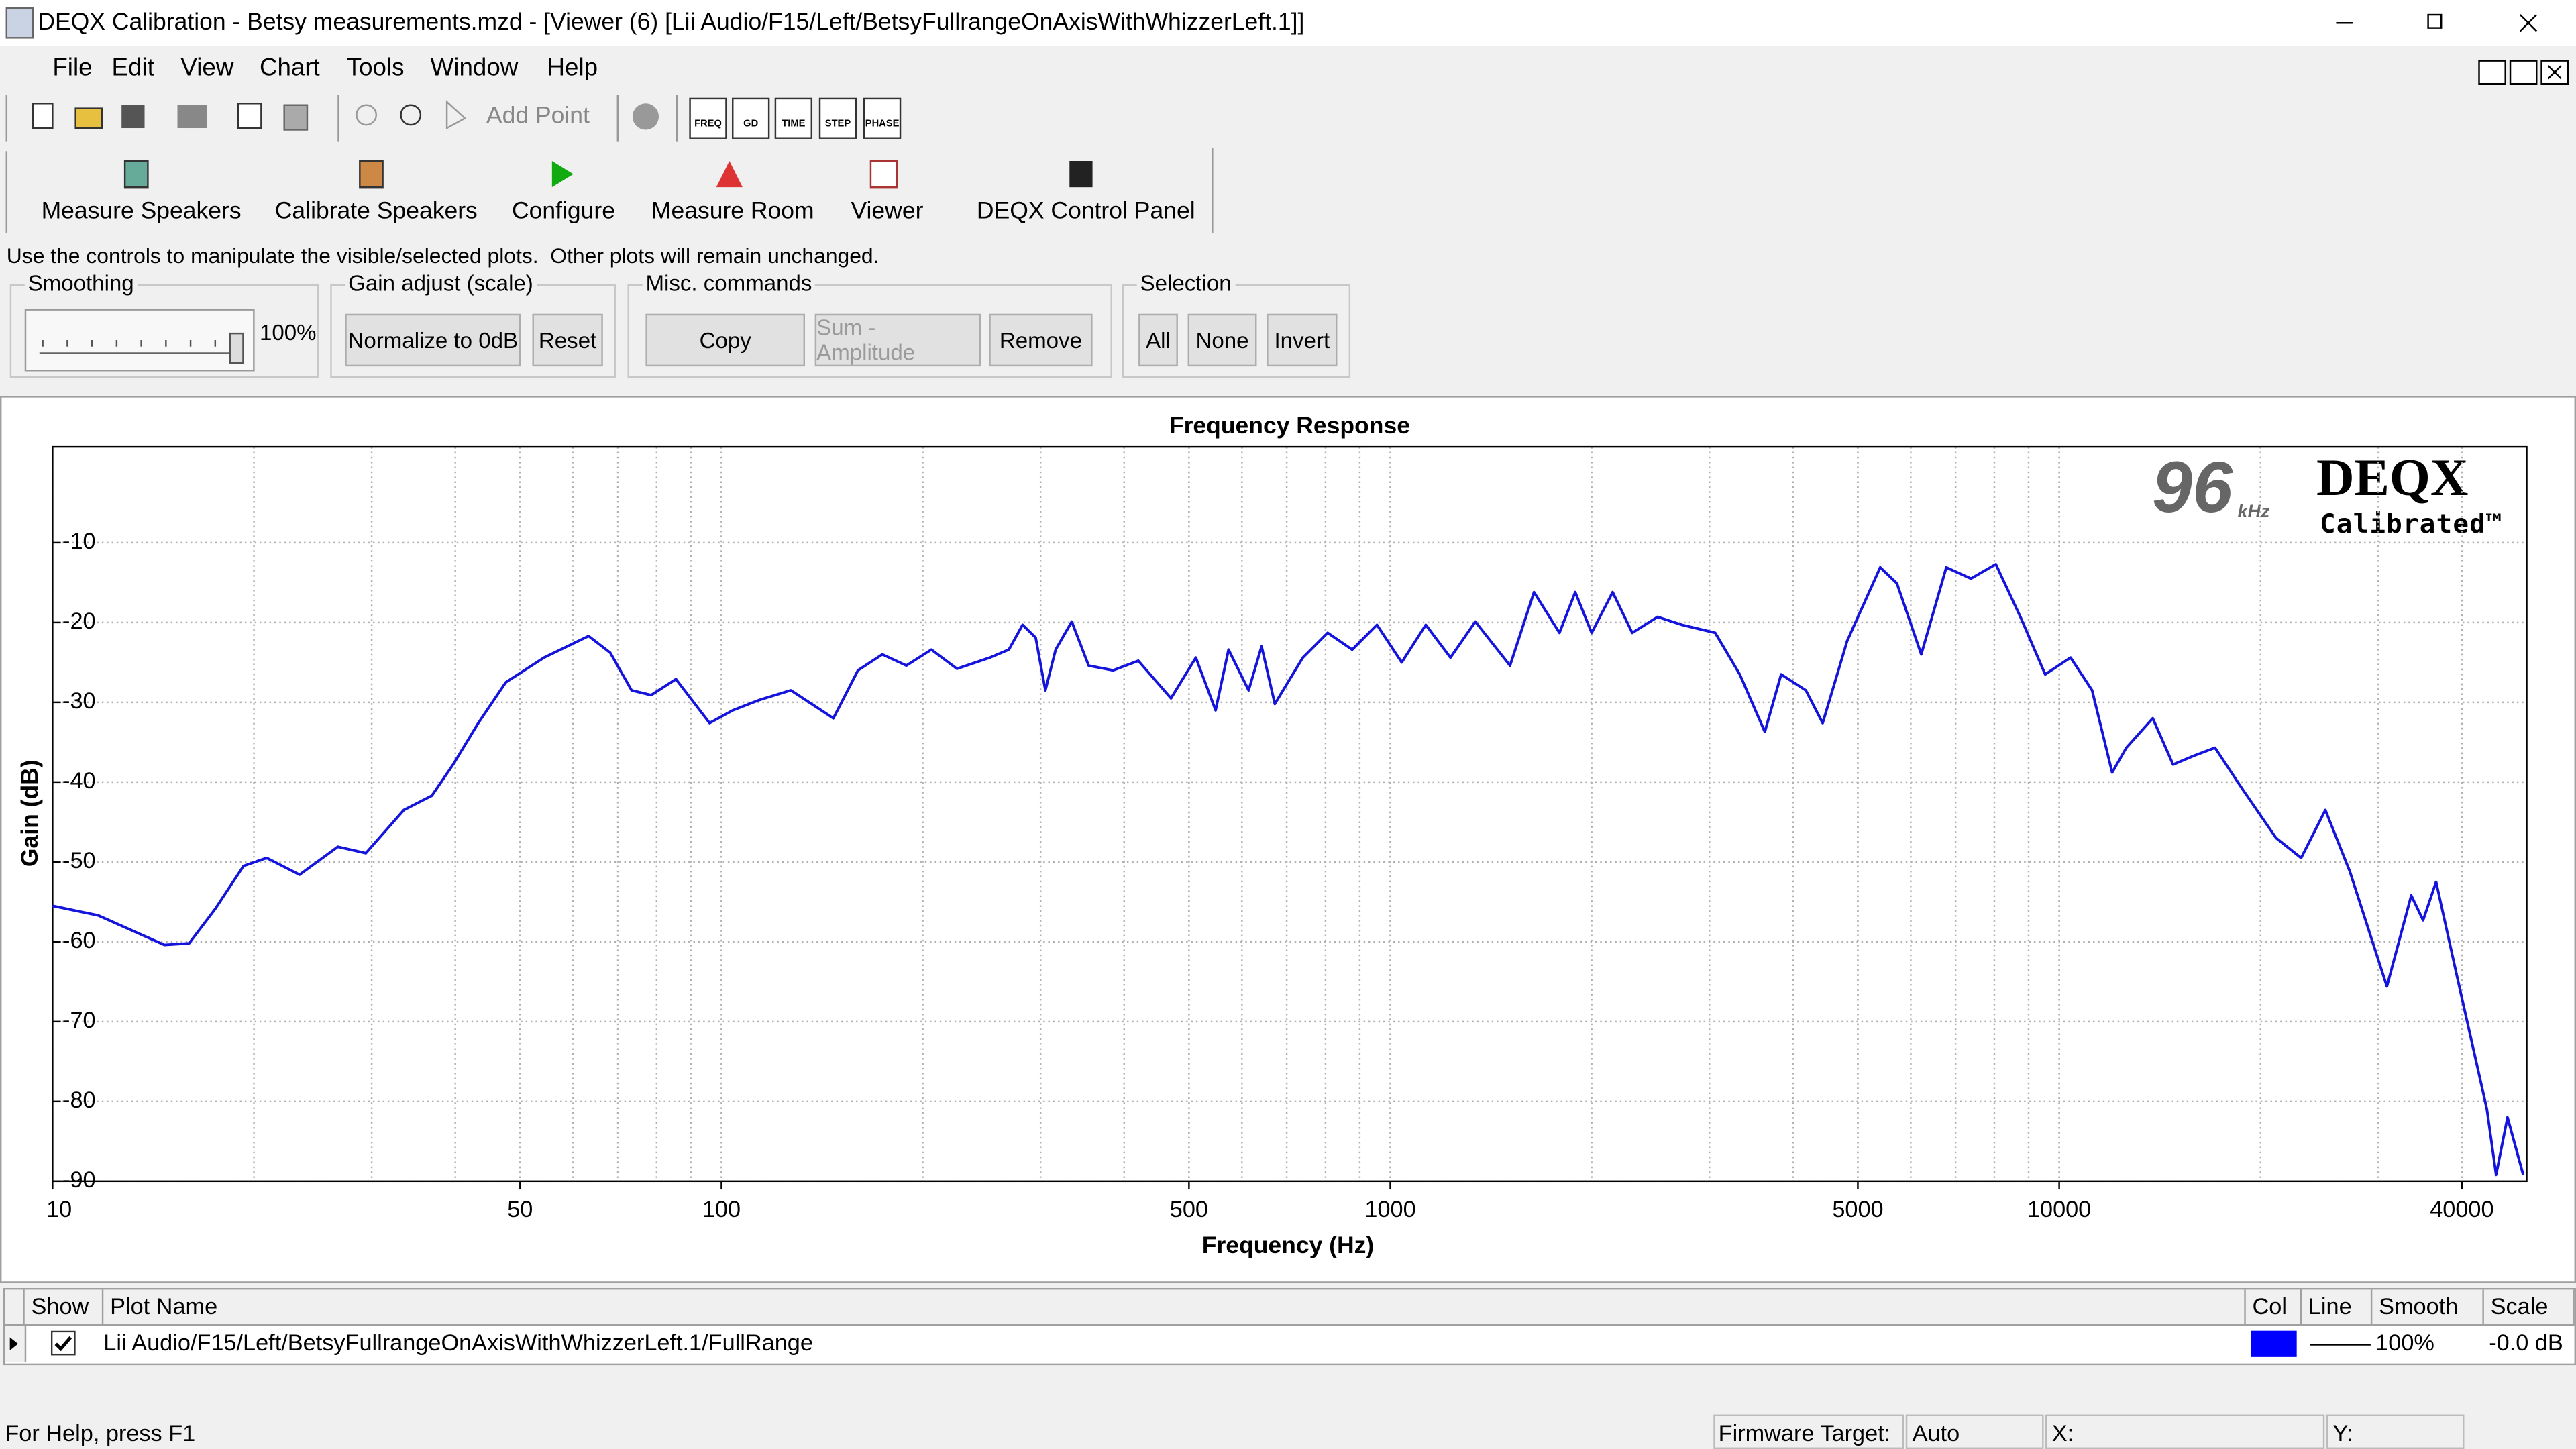 The height and width of the screenshot is (1449, 2576). I want to click on y-tick-label: -70, so click(79, 1020).